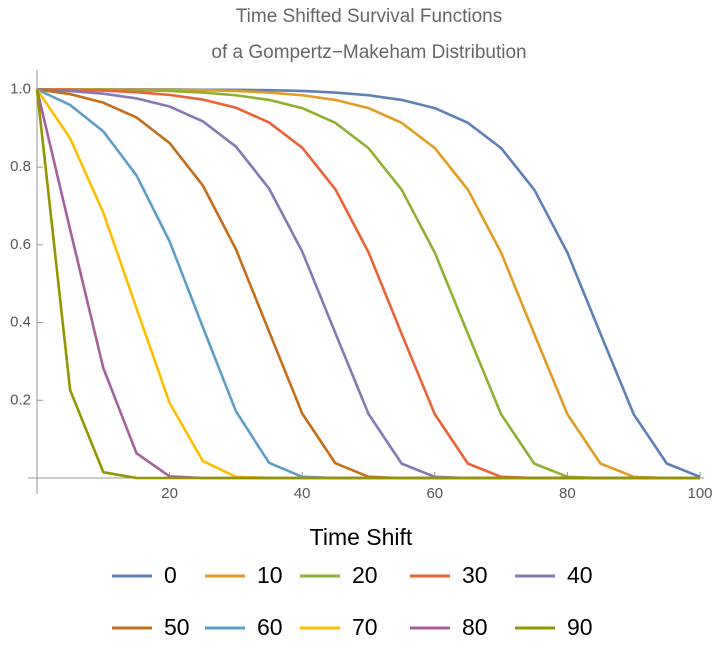 The height and width of the screenshot is (654, 722). I want to click on legend-label: 50, so click(177, 627).